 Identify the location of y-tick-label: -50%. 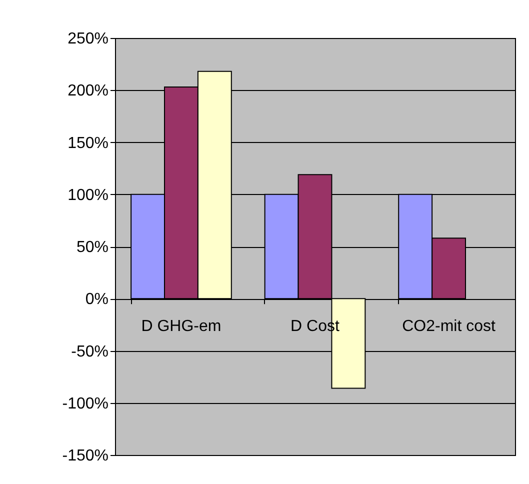
(89, 351).